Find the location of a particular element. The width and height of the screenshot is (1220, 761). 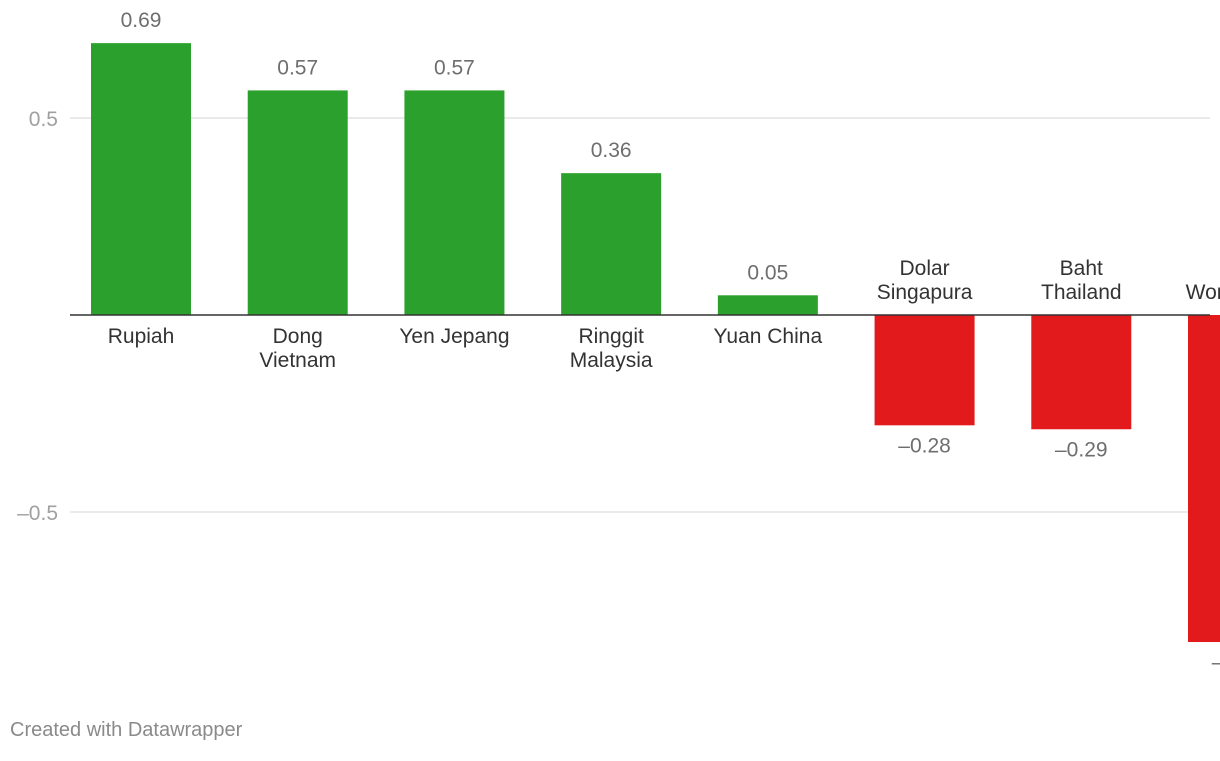

category-label: Yuan China is located at coordinates (768, 336).